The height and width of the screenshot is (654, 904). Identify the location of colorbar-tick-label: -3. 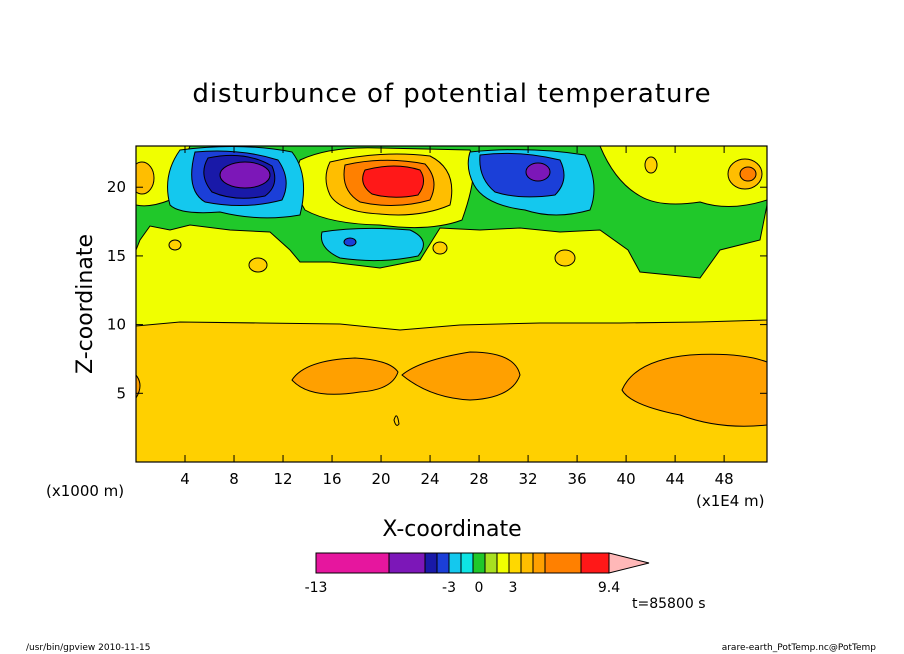
(449, 588).